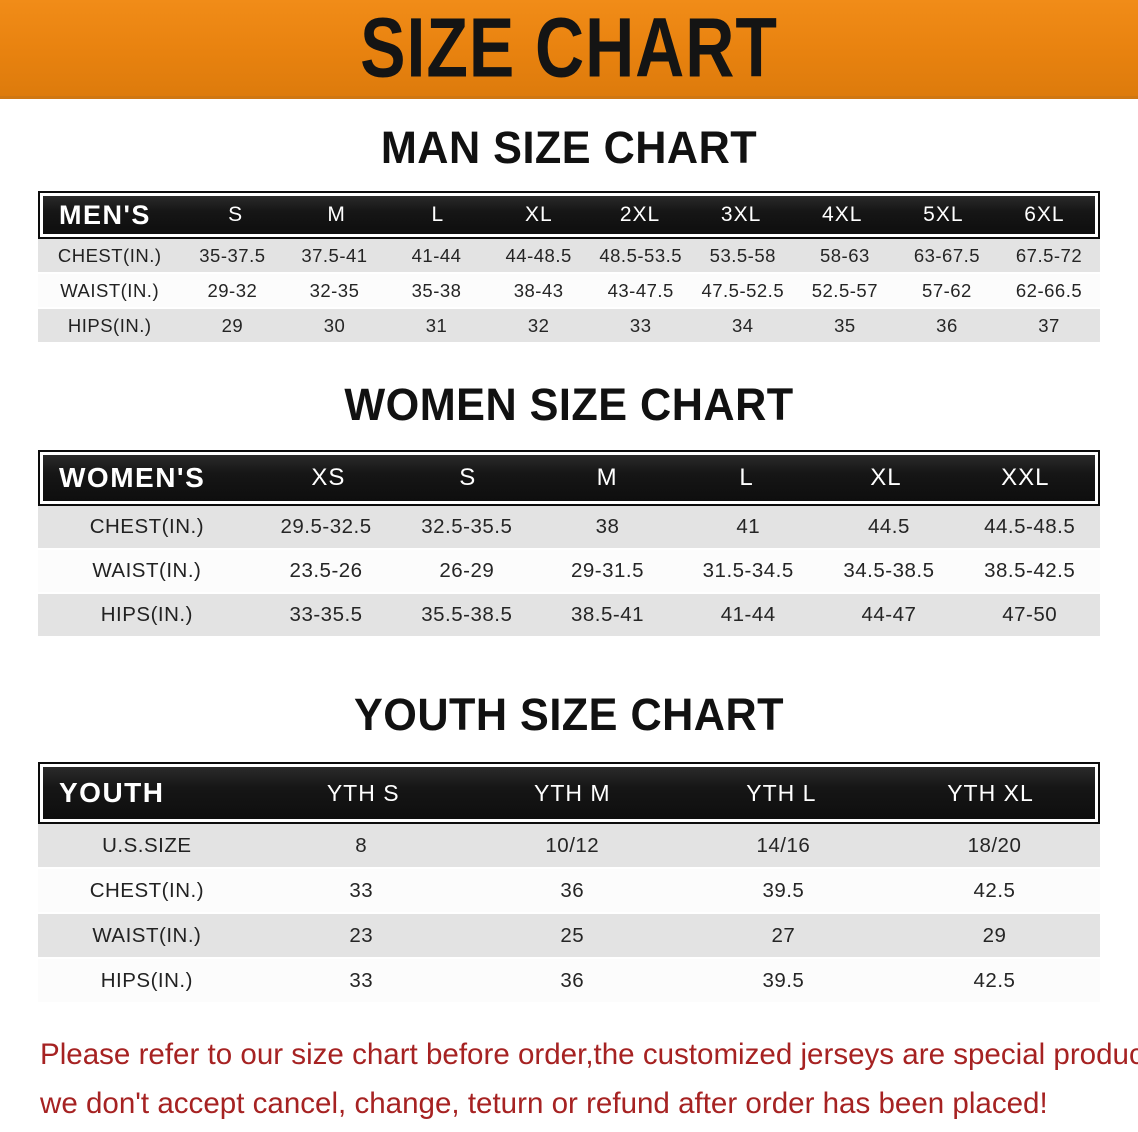 Image resolution: width=1138 pixels, height=1132 pixels. Describe the element at coordinates (607, 614) in the screenshot. I see `size-value-cell: 38.5-41` at that location.